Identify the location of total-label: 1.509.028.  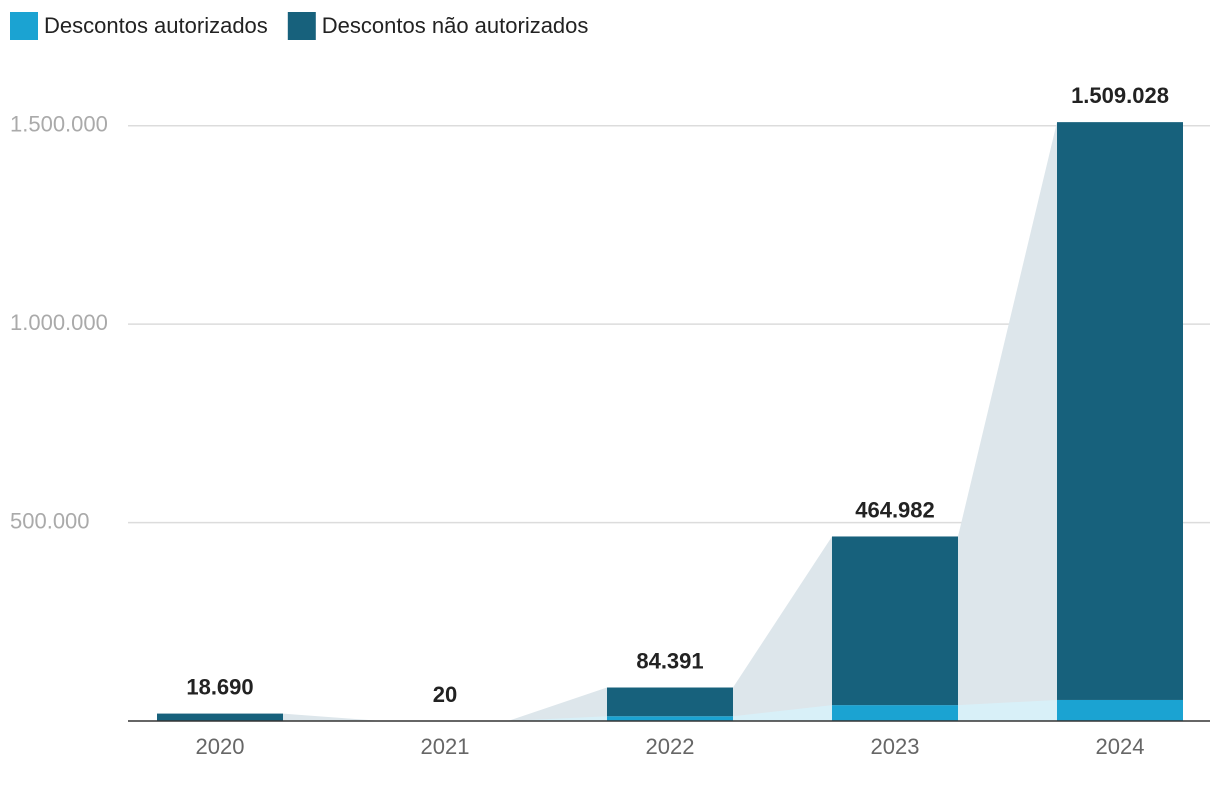
(1120, 95).